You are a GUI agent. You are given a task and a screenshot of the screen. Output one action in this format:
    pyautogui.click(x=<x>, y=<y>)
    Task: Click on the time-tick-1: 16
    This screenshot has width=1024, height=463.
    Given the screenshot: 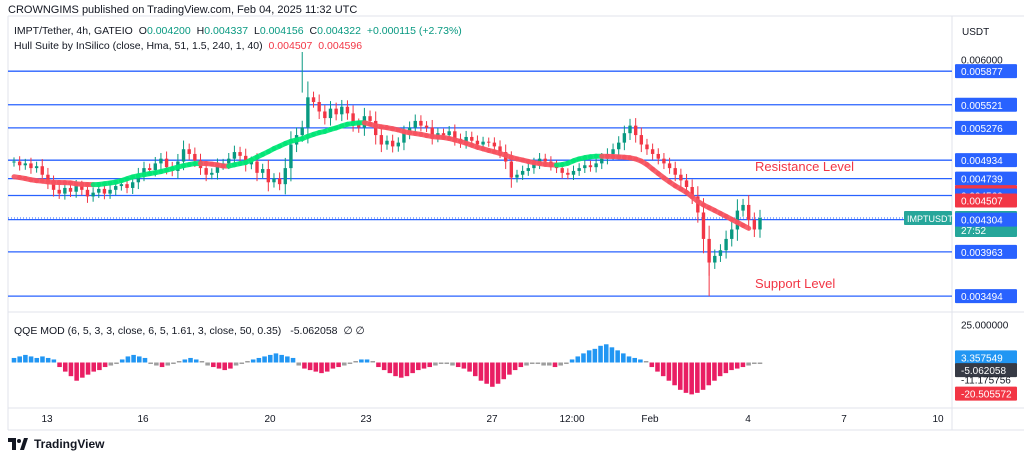 What is the action you would take?
    pyautogui.click(x=143, y=419)
    